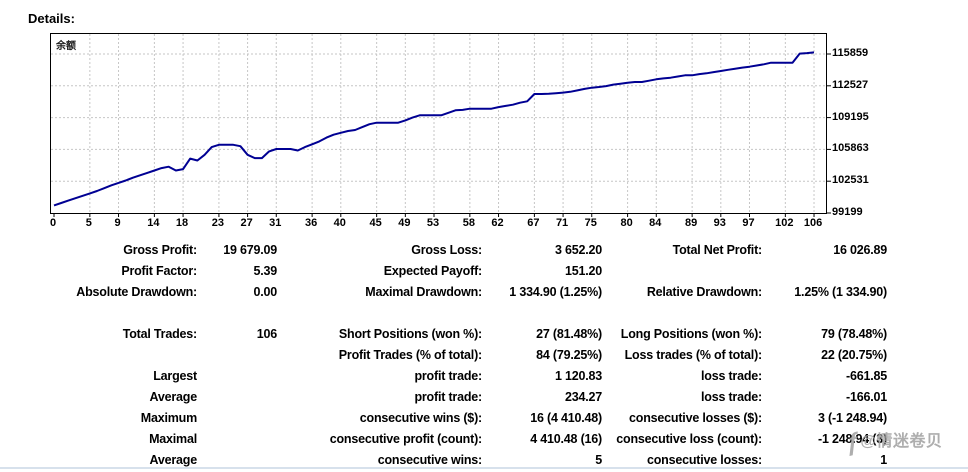  Describe the element at coordinates (583, 271) in the screenshot. I see `stat-value: 151.20` at that location.